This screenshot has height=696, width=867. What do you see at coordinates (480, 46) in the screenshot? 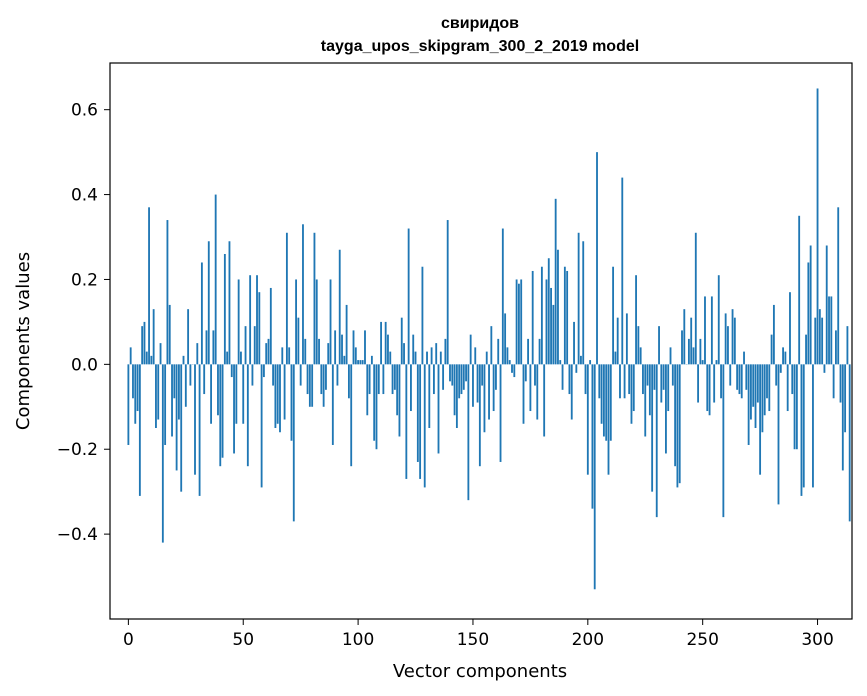
I see `chart-subtitle: tayga_upos_skipgram_300_2_2019 model` at bounding box center [480, 46].